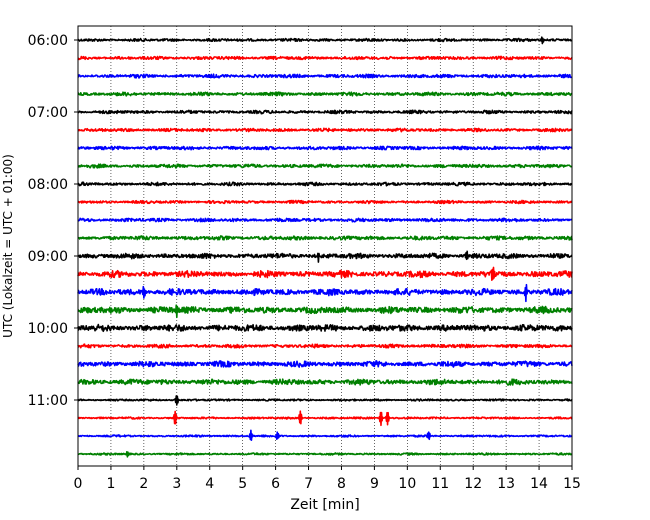 The height and width of the screenshot is (520, 650). What do you see at coordinates (48, 41) in the screenshot?
I see `y-tick-label: 06:00` at bounding box center [48, 41].